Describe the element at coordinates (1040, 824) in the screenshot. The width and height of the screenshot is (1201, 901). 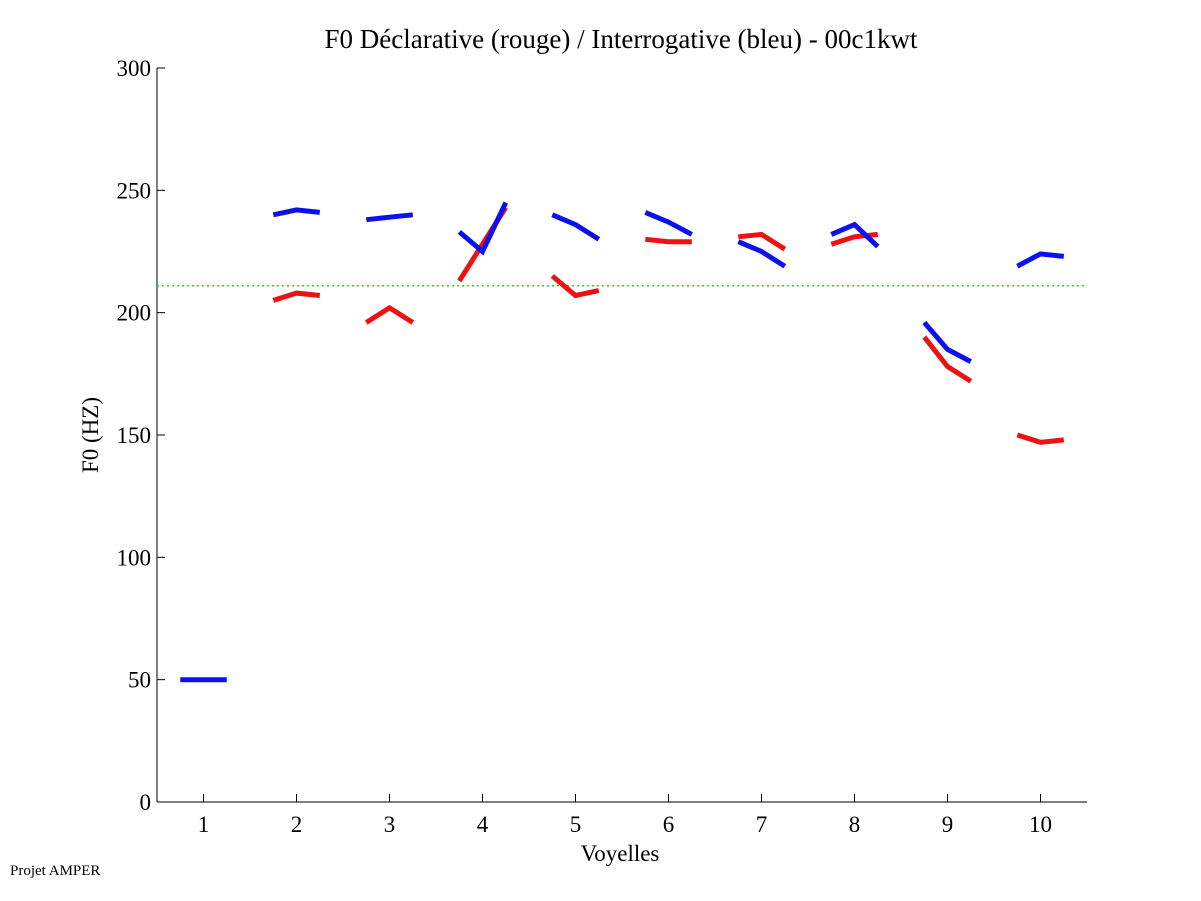
I see `x-tick-label: 10` at that location.